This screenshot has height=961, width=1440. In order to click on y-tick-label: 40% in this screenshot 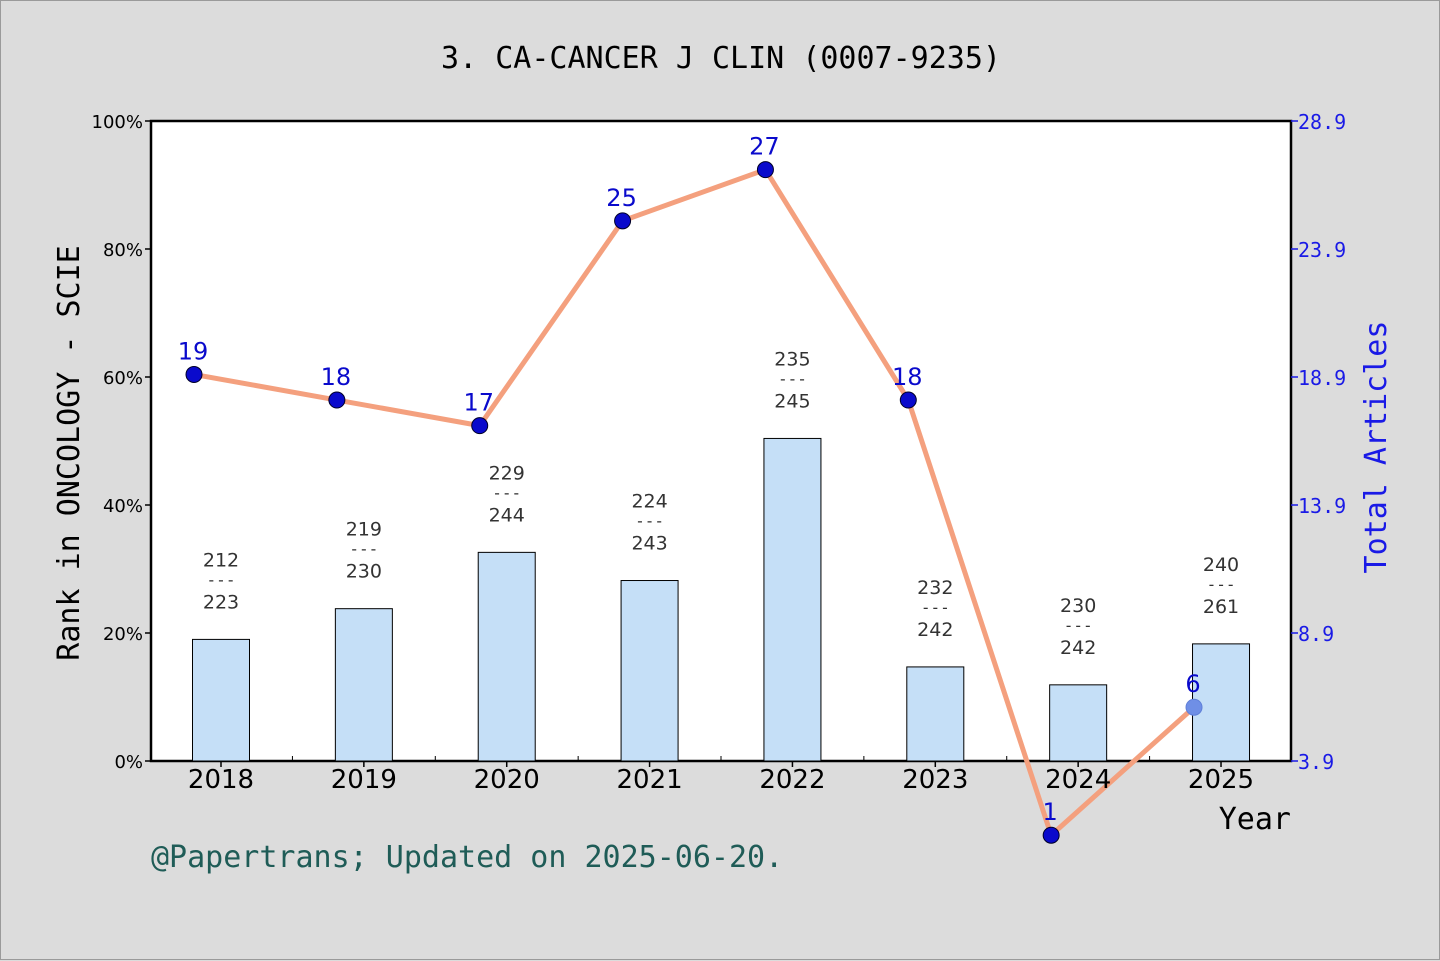, I will do `click(123, 506)`.